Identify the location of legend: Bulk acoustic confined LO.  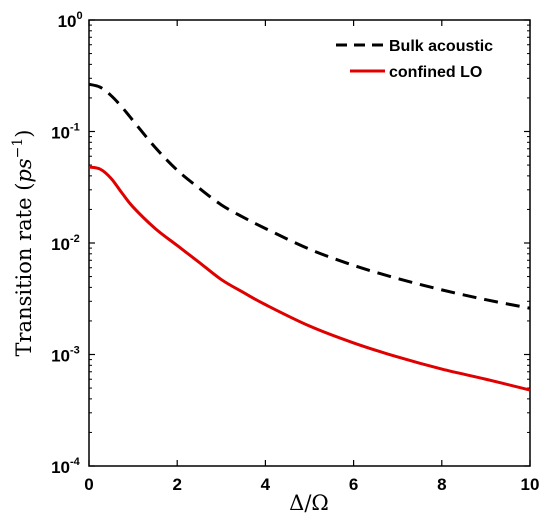
(414, 59).